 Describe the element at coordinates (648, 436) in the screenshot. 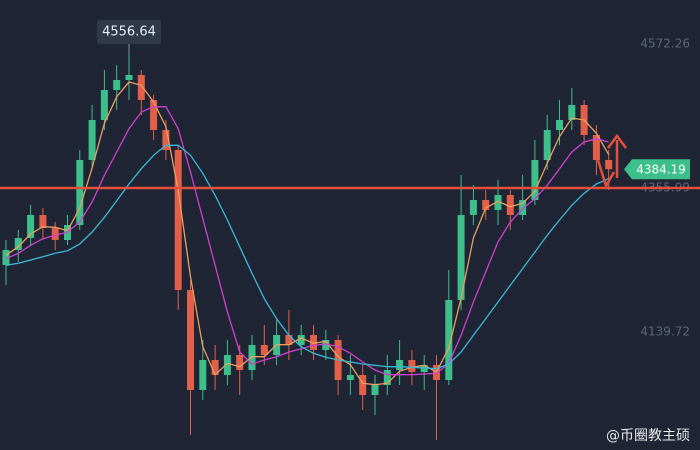

I see `watermark: @币圈教主硕` at that location.